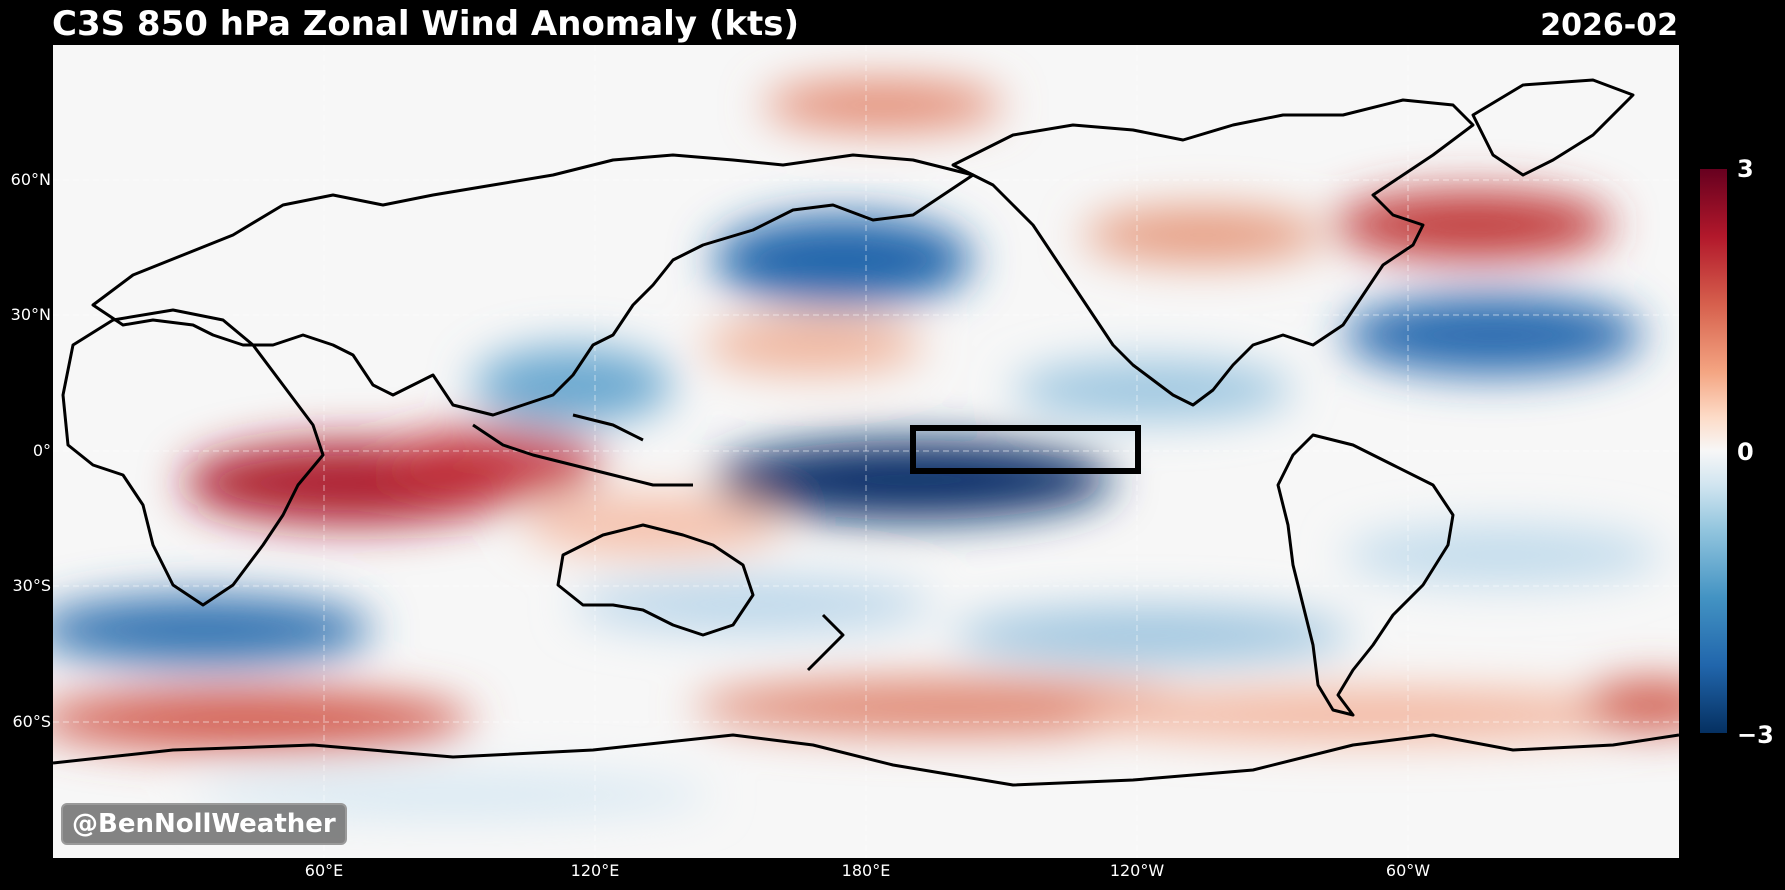 This screenshot has height=890, width=1785. I want to click on lon-label-60e: 60°E, so click(324, 870).